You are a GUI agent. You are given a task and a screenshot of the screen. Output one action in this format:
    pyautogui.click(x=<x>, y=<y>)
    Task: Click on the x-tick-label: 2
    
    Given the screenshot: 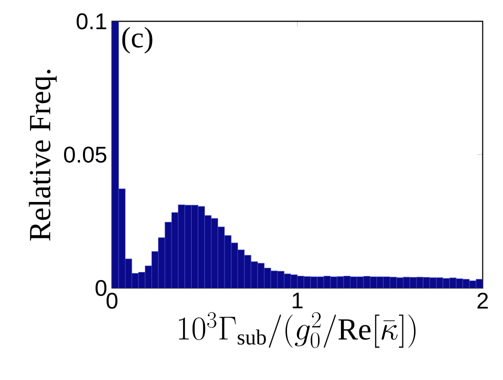 What is the action you would take?
    pyautogui.click(x=483, y=300)
    